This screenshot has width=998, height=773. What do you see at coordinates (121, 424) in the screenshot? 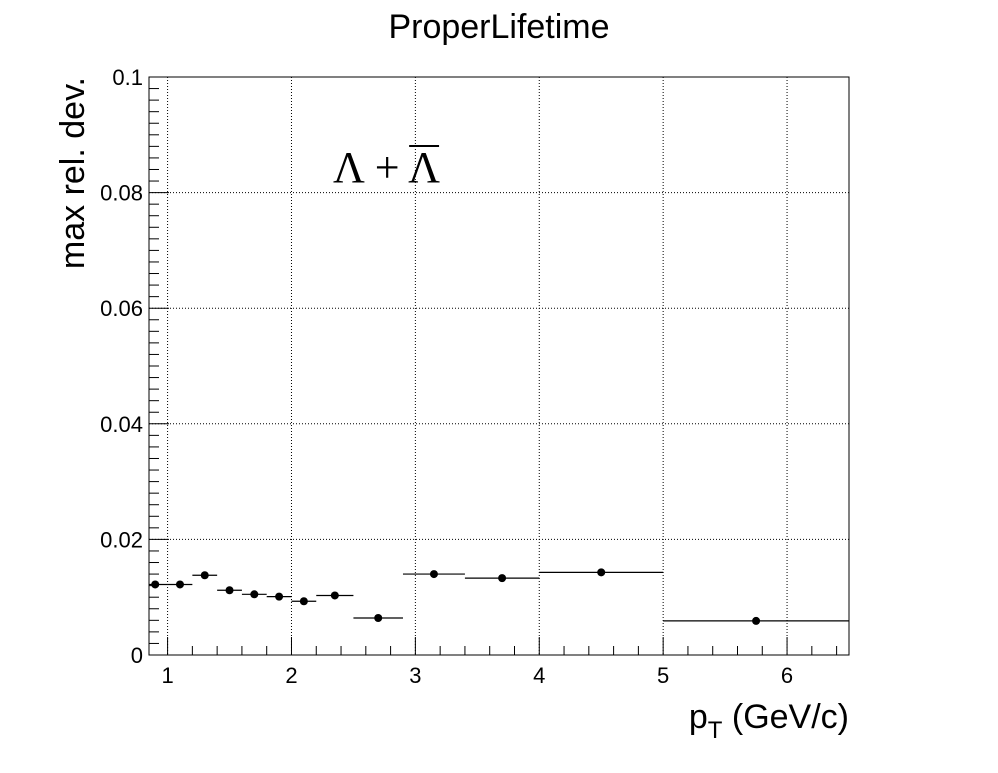
I see `y-tick-label: 0.04` at bounding box center [121, 424].